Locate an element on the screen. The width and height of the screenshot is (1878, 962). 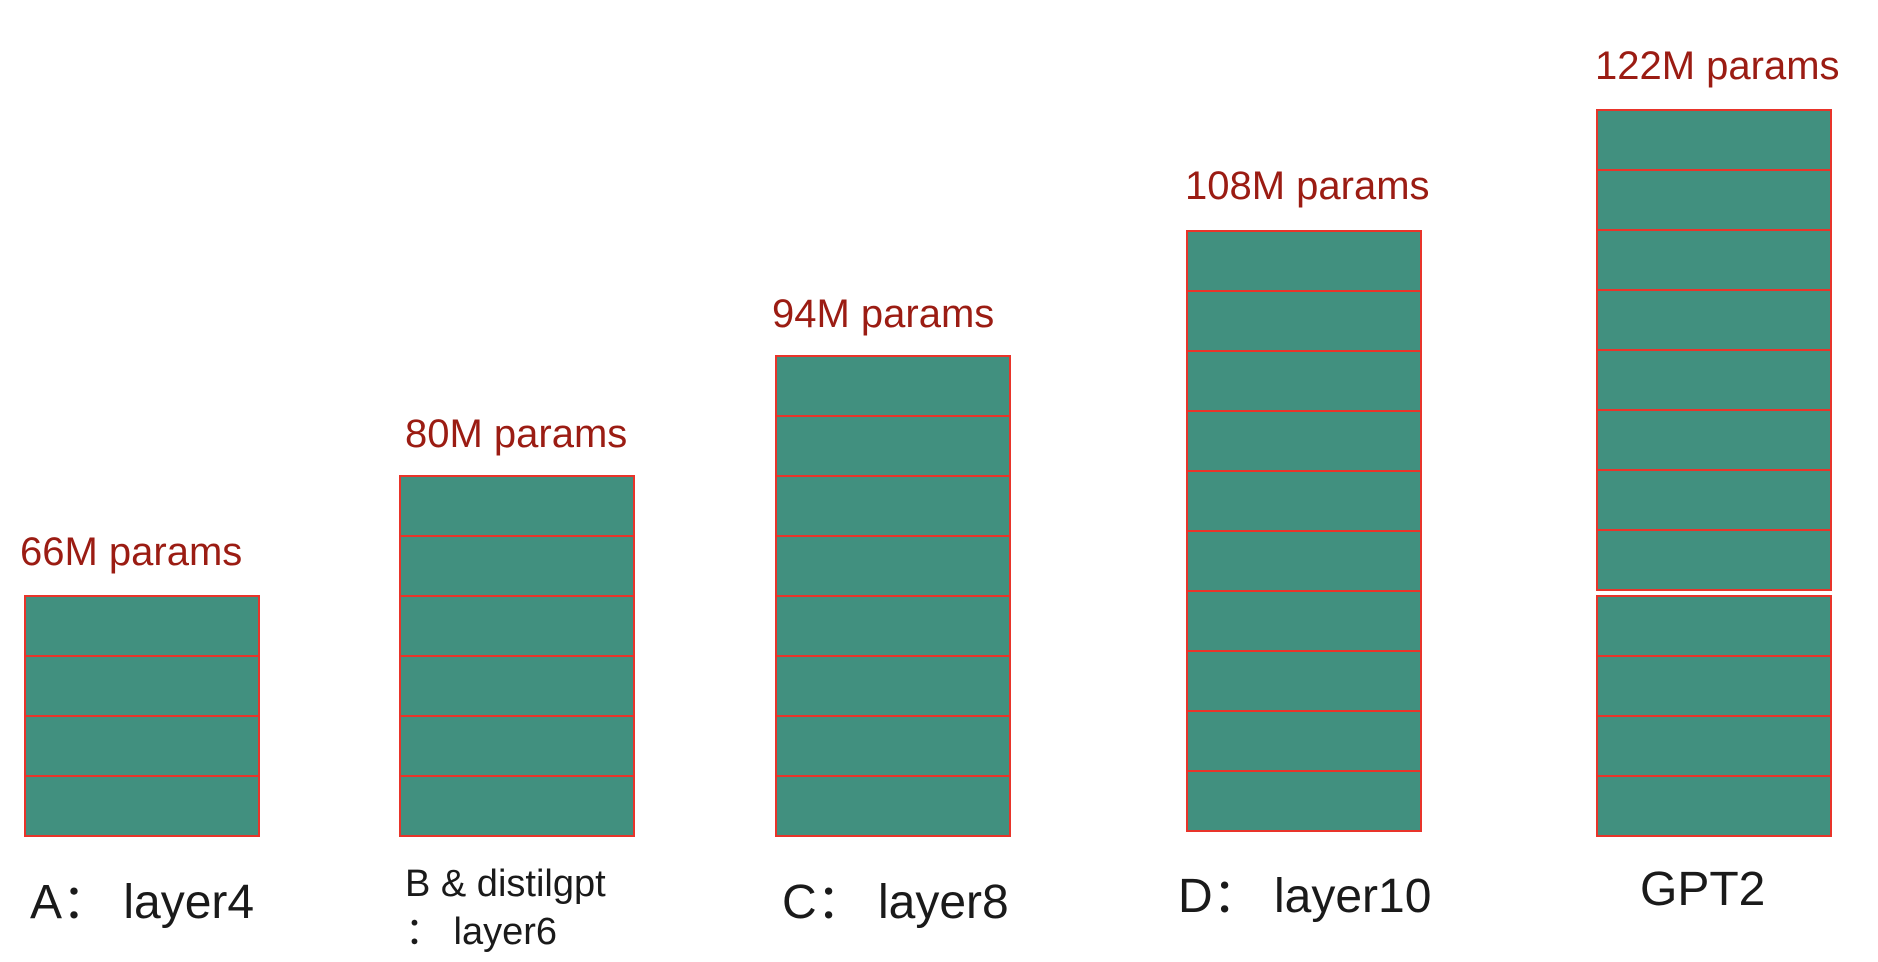
param-label-gpt2: 122M params is located at coordinates (1717, 66).